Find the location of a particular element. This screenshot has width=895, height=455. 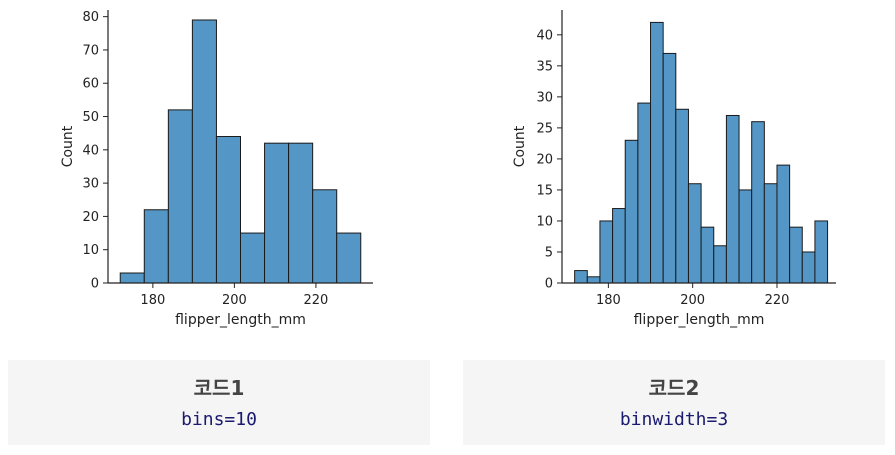

y-tick-label: 60 is located at coordinates (90, 84).